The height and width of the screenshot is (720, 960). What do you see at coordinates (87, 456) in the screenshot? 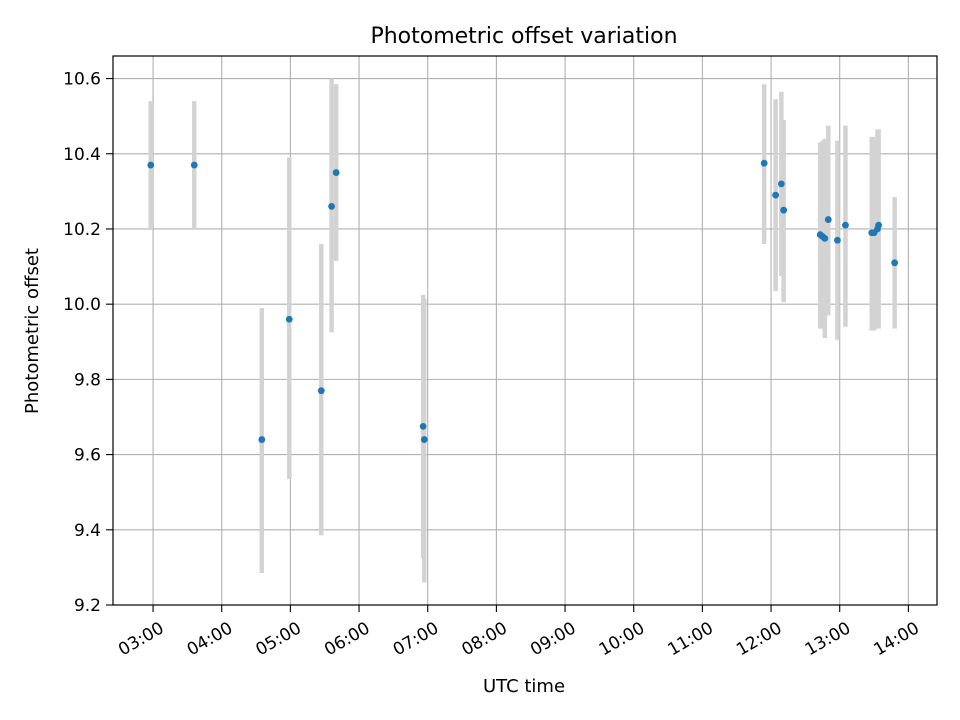
I see `y-tick-label: 9.6` at bounding box center [87, 456].